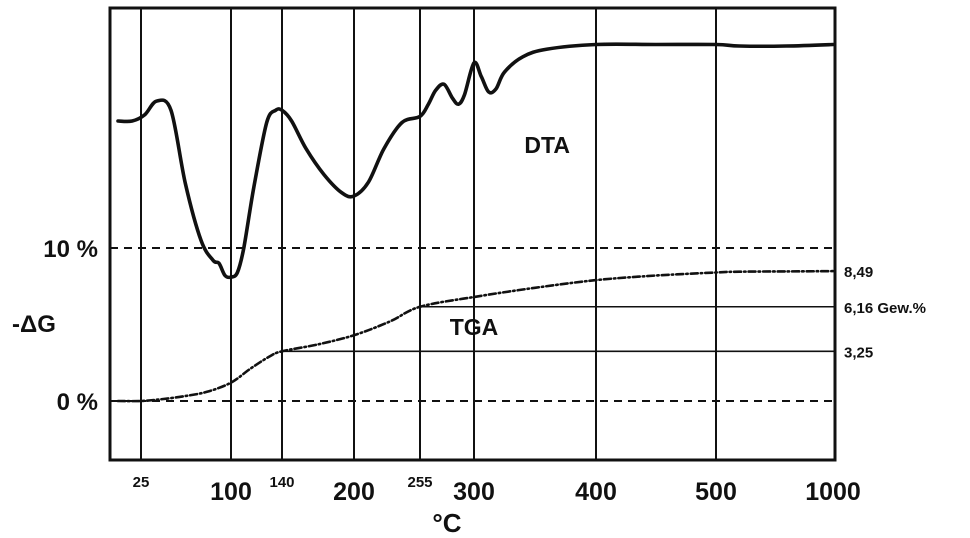 The width and height of the screenshot is (970, 538). I want to click on x-axis-label: °C, so click(446, 523).